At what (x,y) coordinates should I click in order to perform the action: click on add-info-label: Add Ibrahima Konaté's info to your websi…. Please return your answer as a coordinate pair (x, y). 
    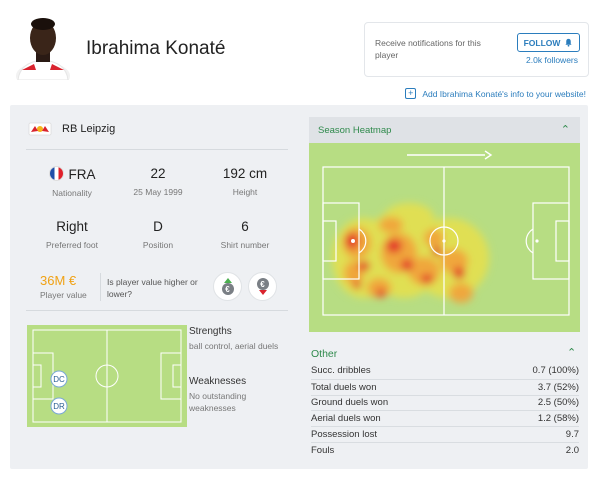
    Looking at the image, I should click on (504, 93).